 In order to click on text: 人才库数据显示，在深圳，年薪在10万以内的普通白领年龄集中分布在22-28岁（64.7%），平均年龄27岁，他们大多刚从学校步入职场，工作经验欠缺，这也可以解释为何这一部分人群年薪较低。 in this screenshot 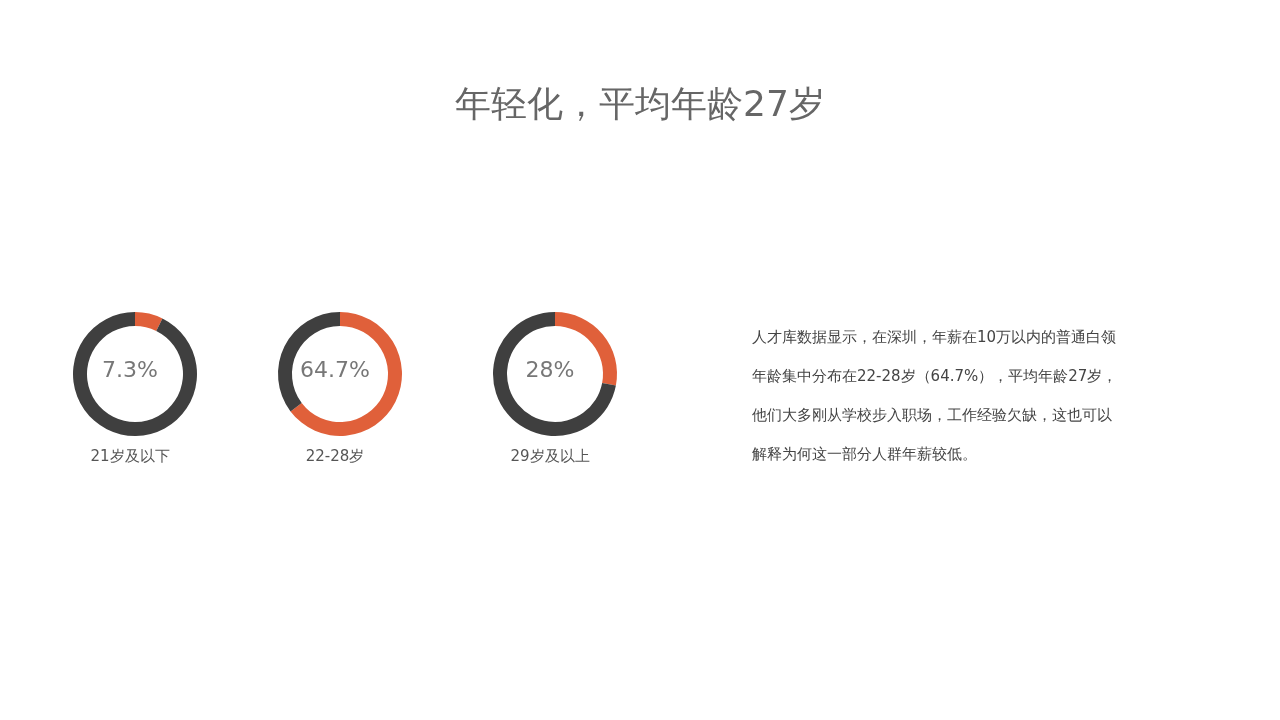, I will do `click(935, 395)`.